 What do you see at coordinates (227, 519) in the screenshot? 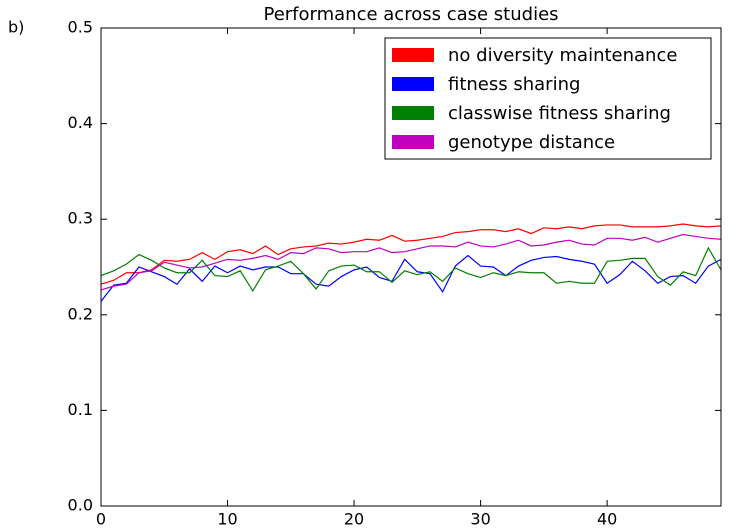
I see `x-tick-label: 10` at bounding box center [227, 519].